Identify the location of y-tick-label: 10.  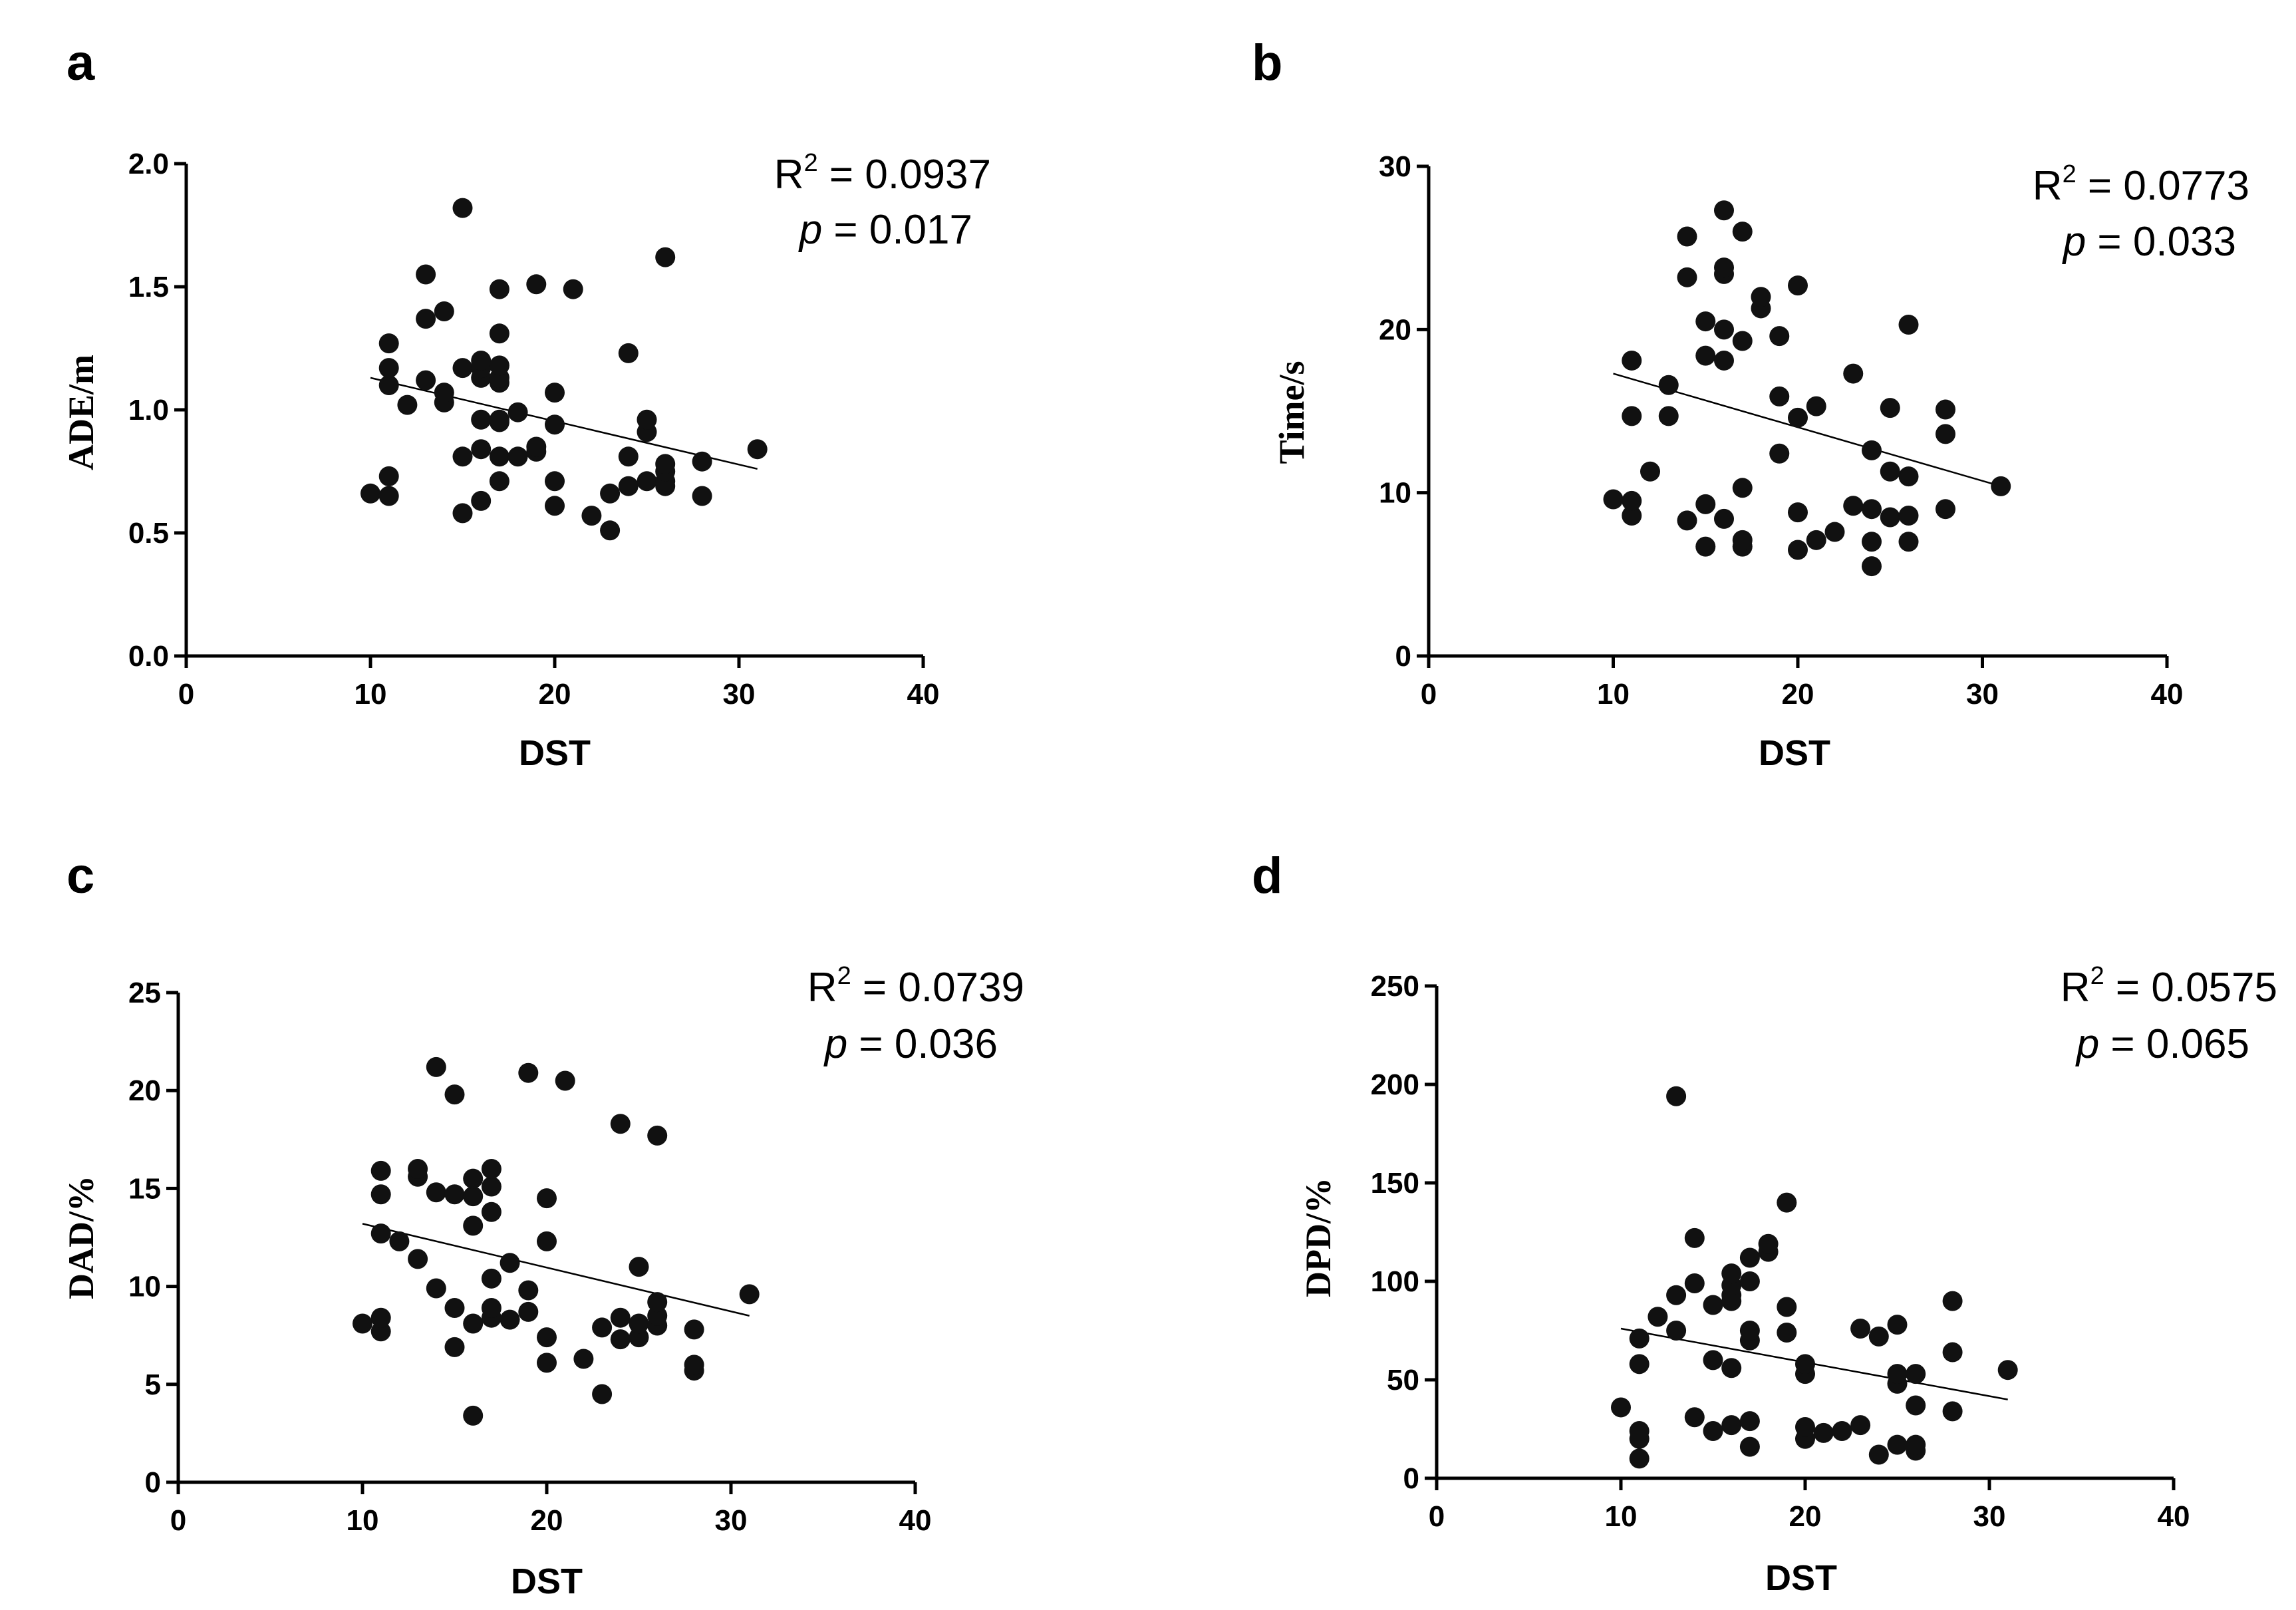
(144, 1287).